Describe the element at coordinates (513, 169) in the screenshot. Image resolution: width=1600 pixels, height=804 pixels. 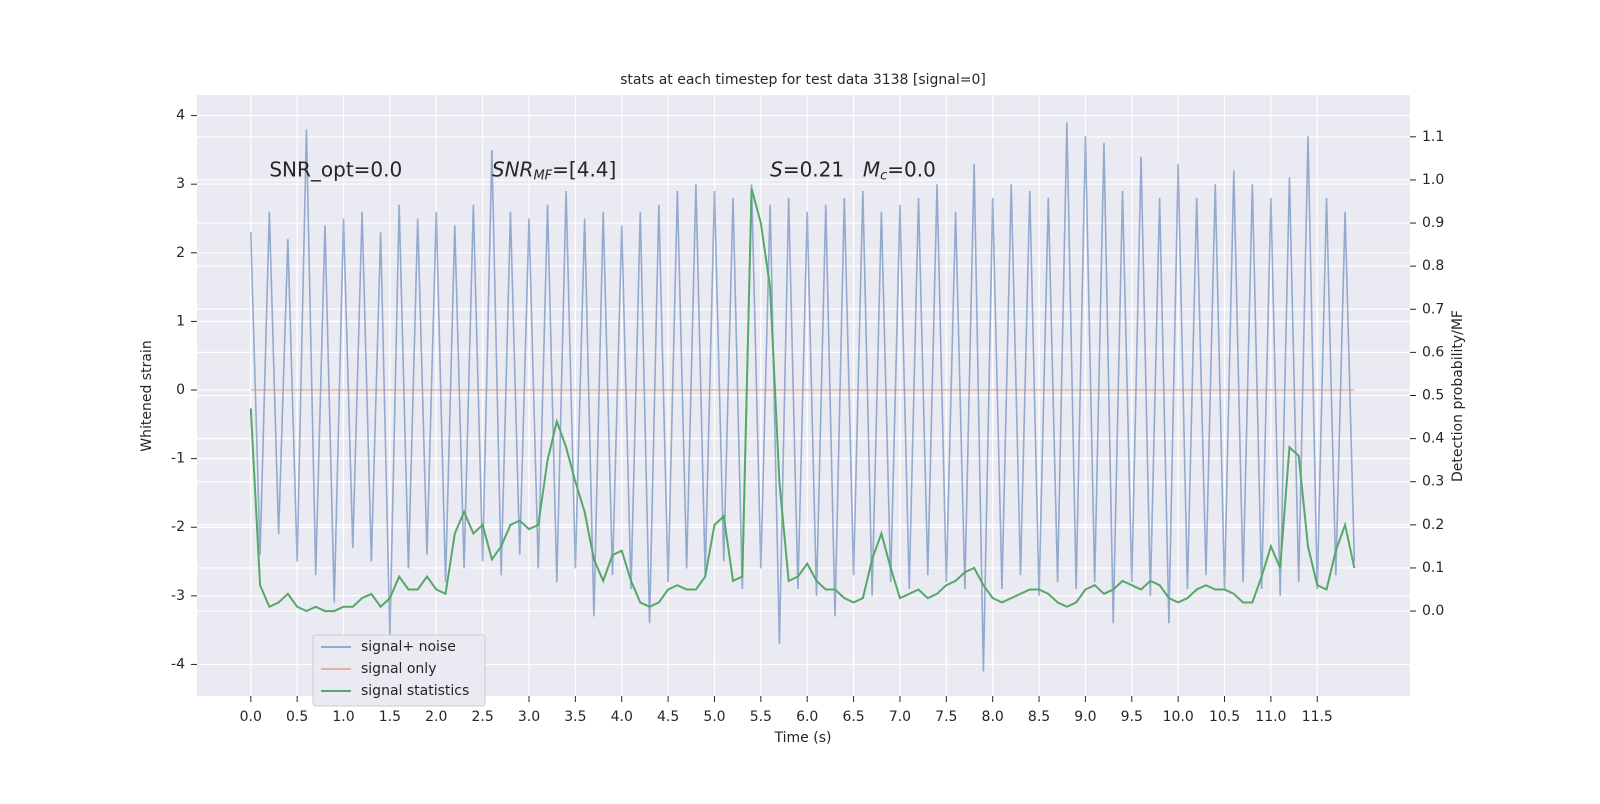
I see `annotation-symbol: SNR` at that location.